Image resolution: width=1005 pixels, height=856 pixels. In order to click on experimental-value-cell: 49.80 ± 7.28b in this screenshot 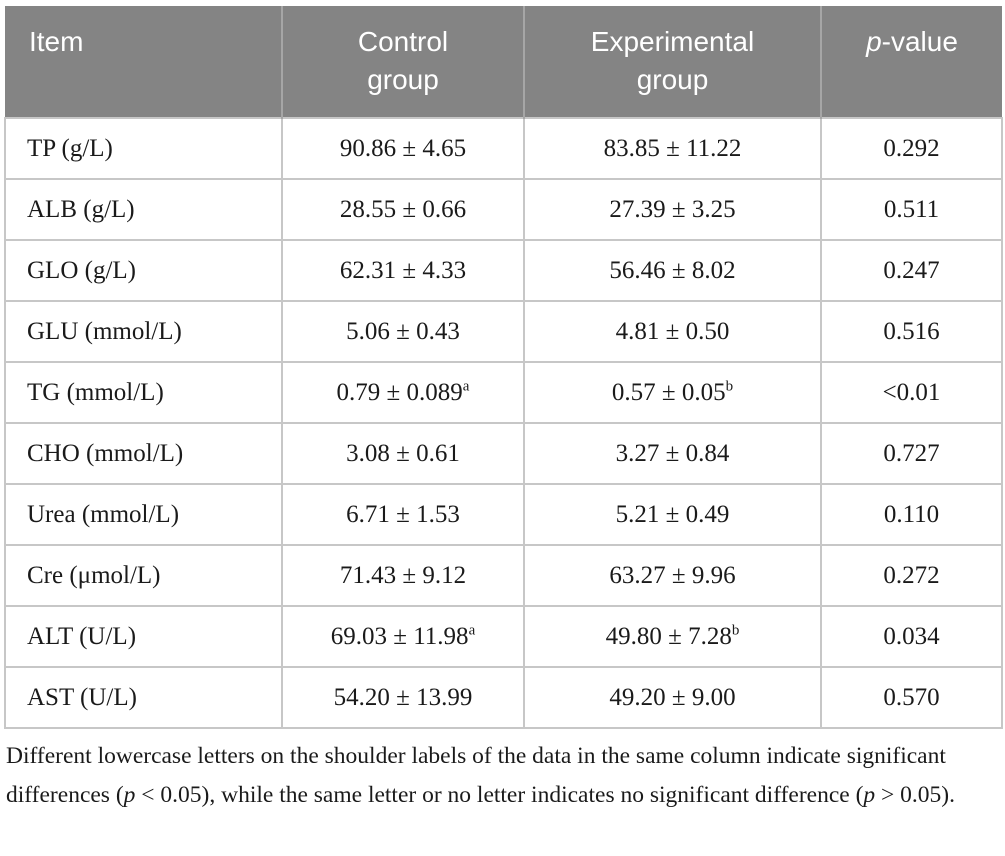, I will do `click(672, 636)`.